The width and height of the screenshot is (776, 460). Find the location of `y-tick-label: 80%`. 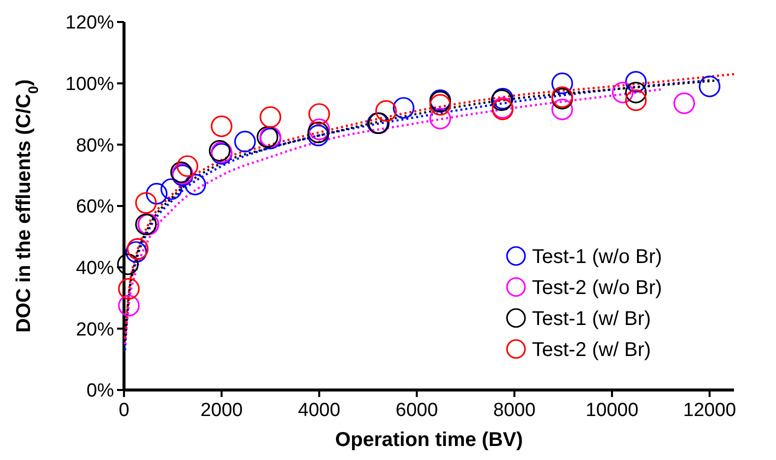

y-tick-label: 80% is located at coordinates (95, 145).